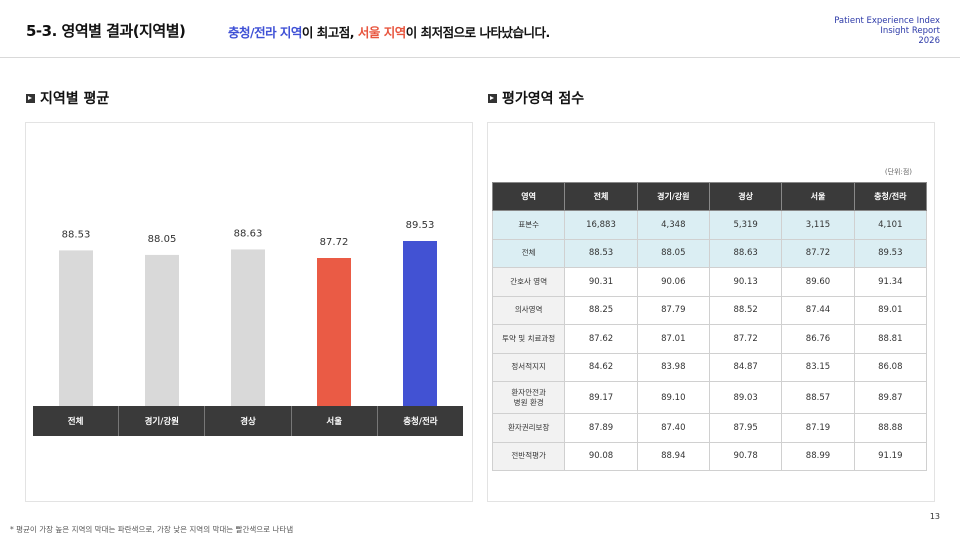 The width and height of the screenshot is (960, 540). What do you see at coordinates (745, 225) in the screenshot?
I see `table-cell: 5,319` at bounding box center [745, 225].